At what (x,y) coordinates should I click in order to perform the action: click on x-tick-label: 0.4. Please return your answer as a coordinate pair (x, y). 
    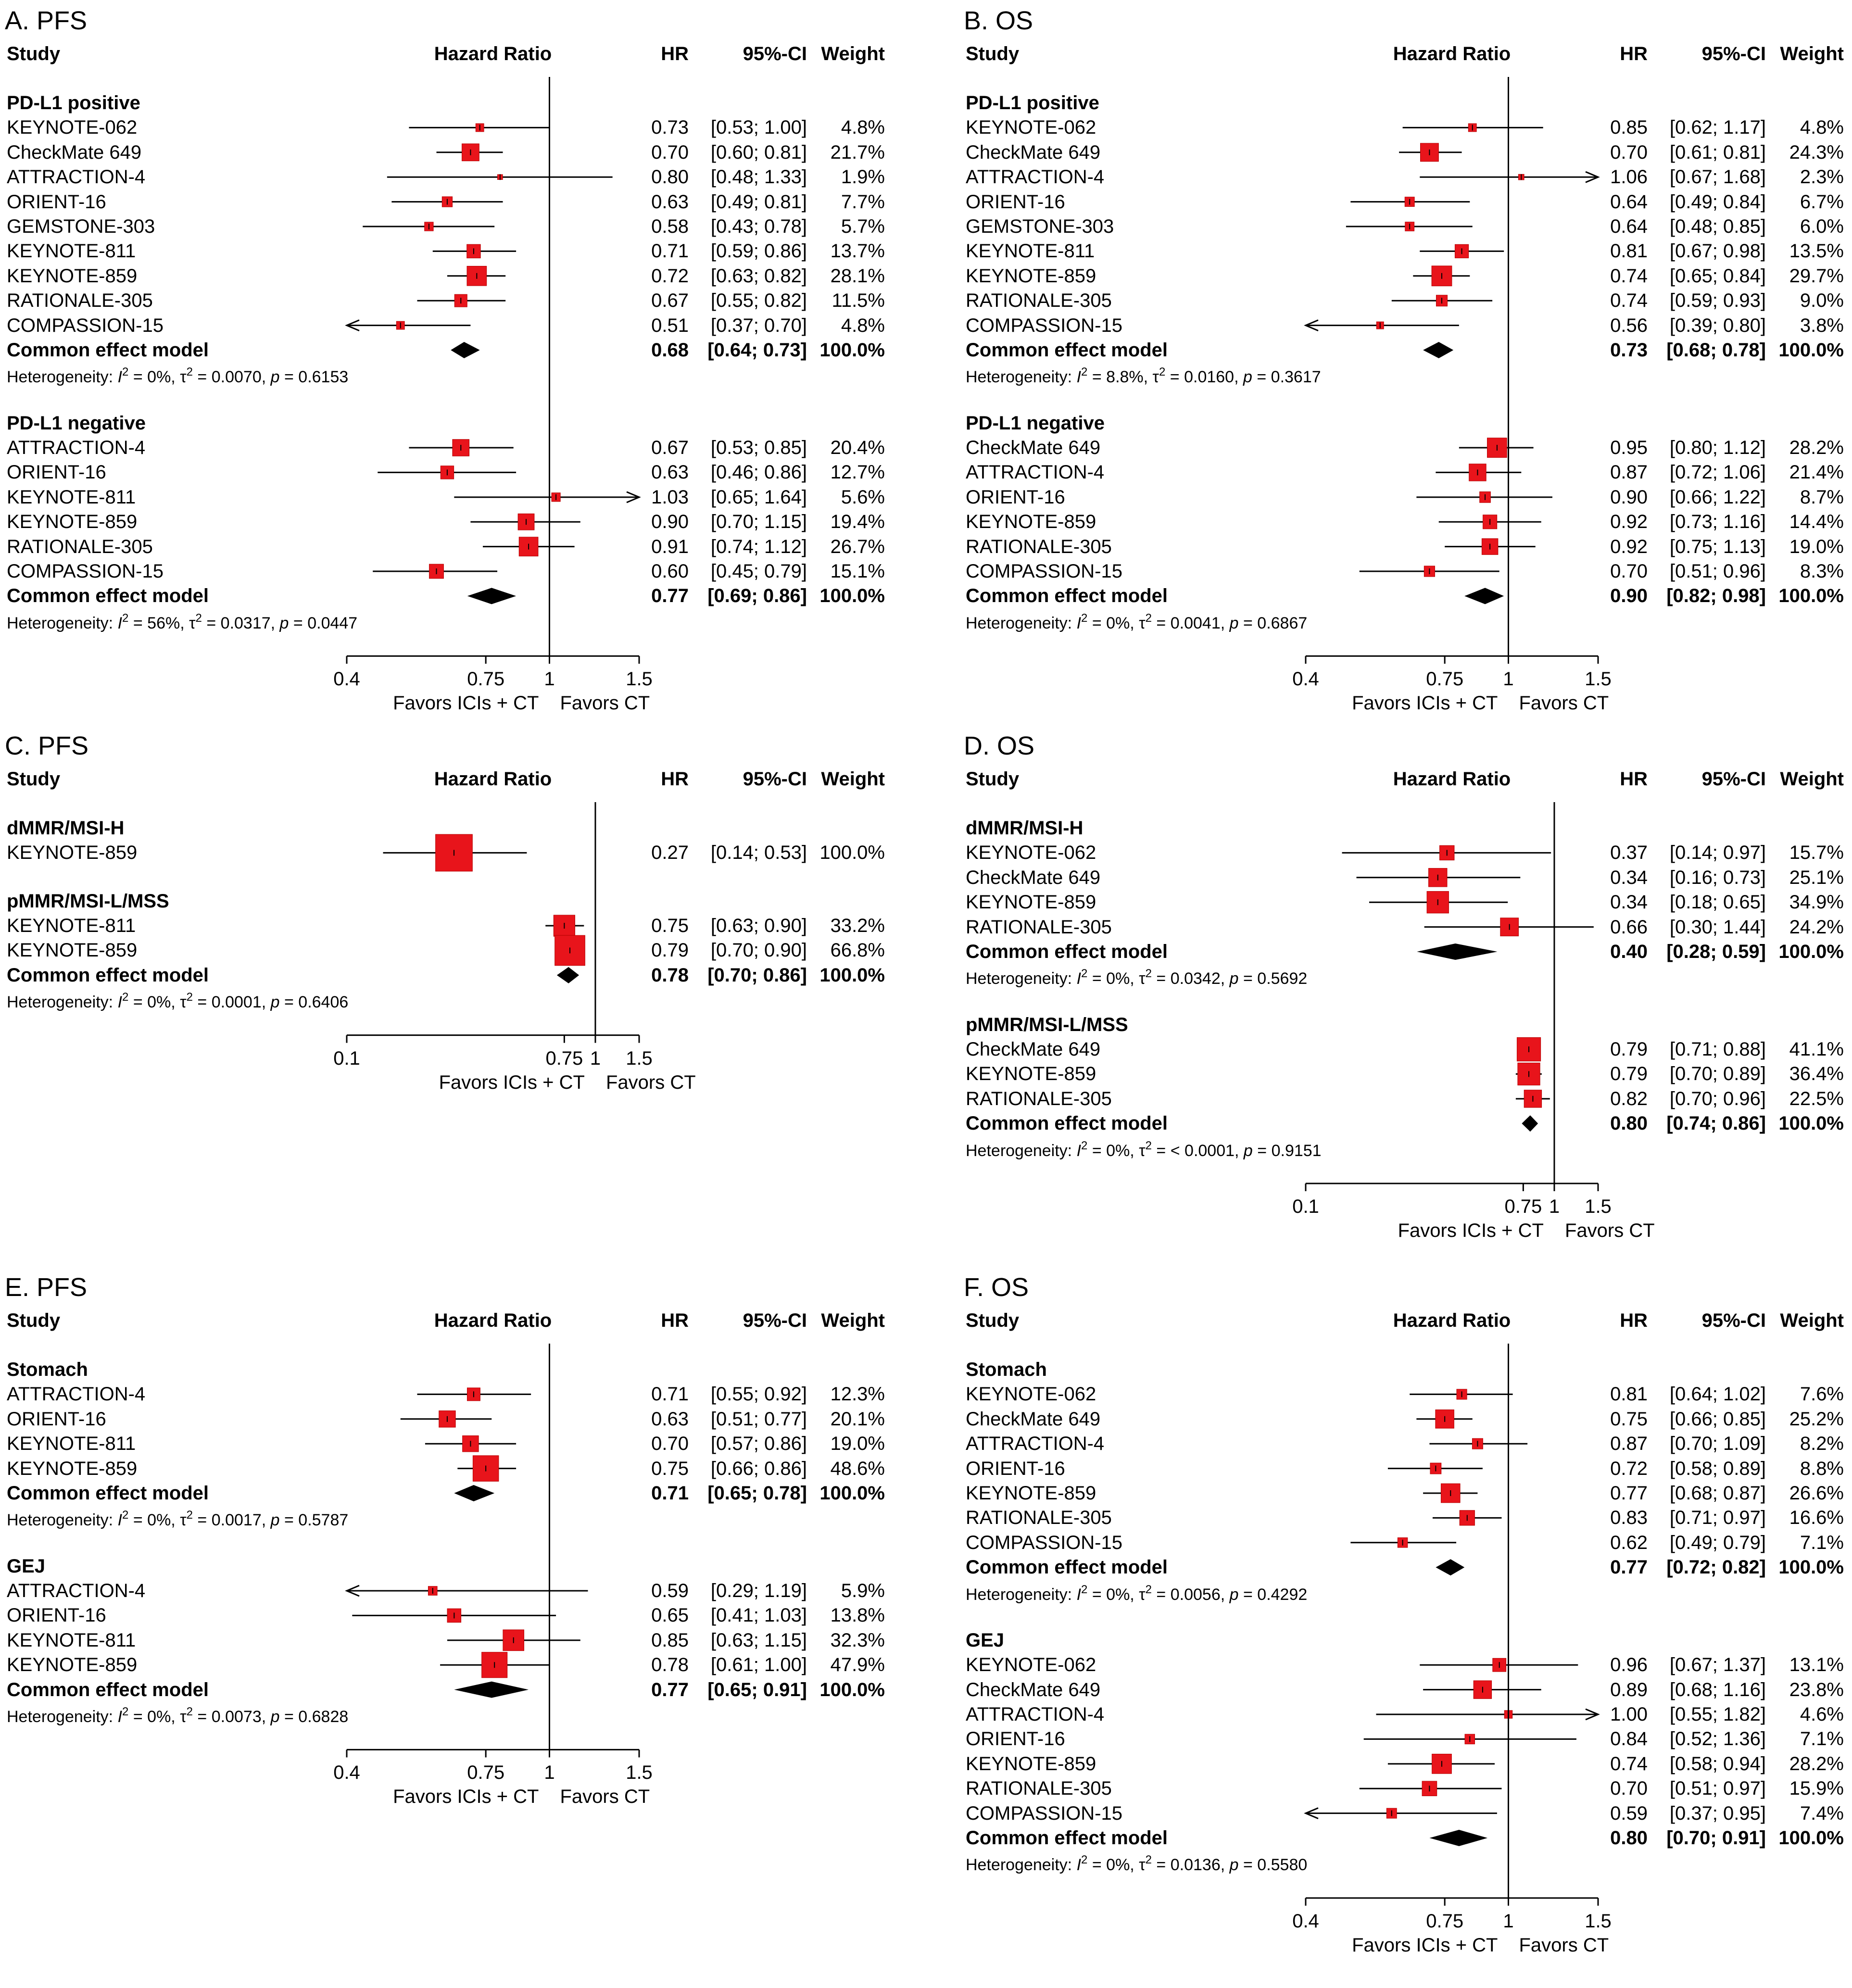
    Looking at the image, I should click on (346, 679).